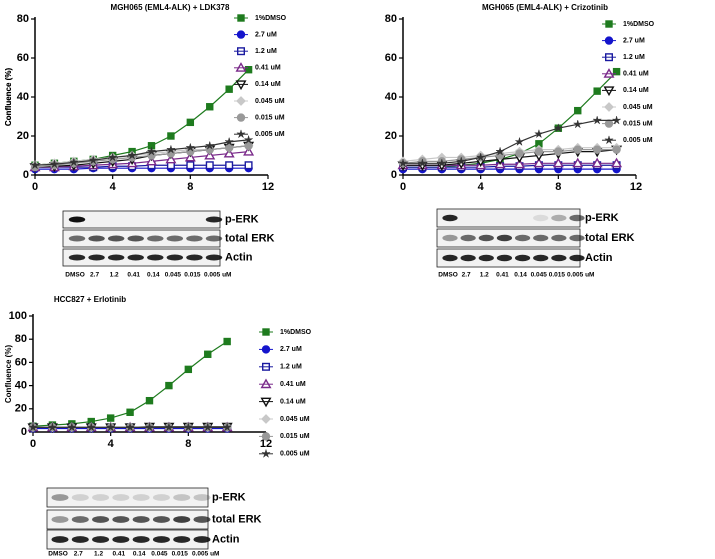 This screenshot has height=559, width=715. What do you see at coordinates (242, 219) in the screenshot?
I see `blot-row-label: p-ERK` at bounding box center [242, 219].